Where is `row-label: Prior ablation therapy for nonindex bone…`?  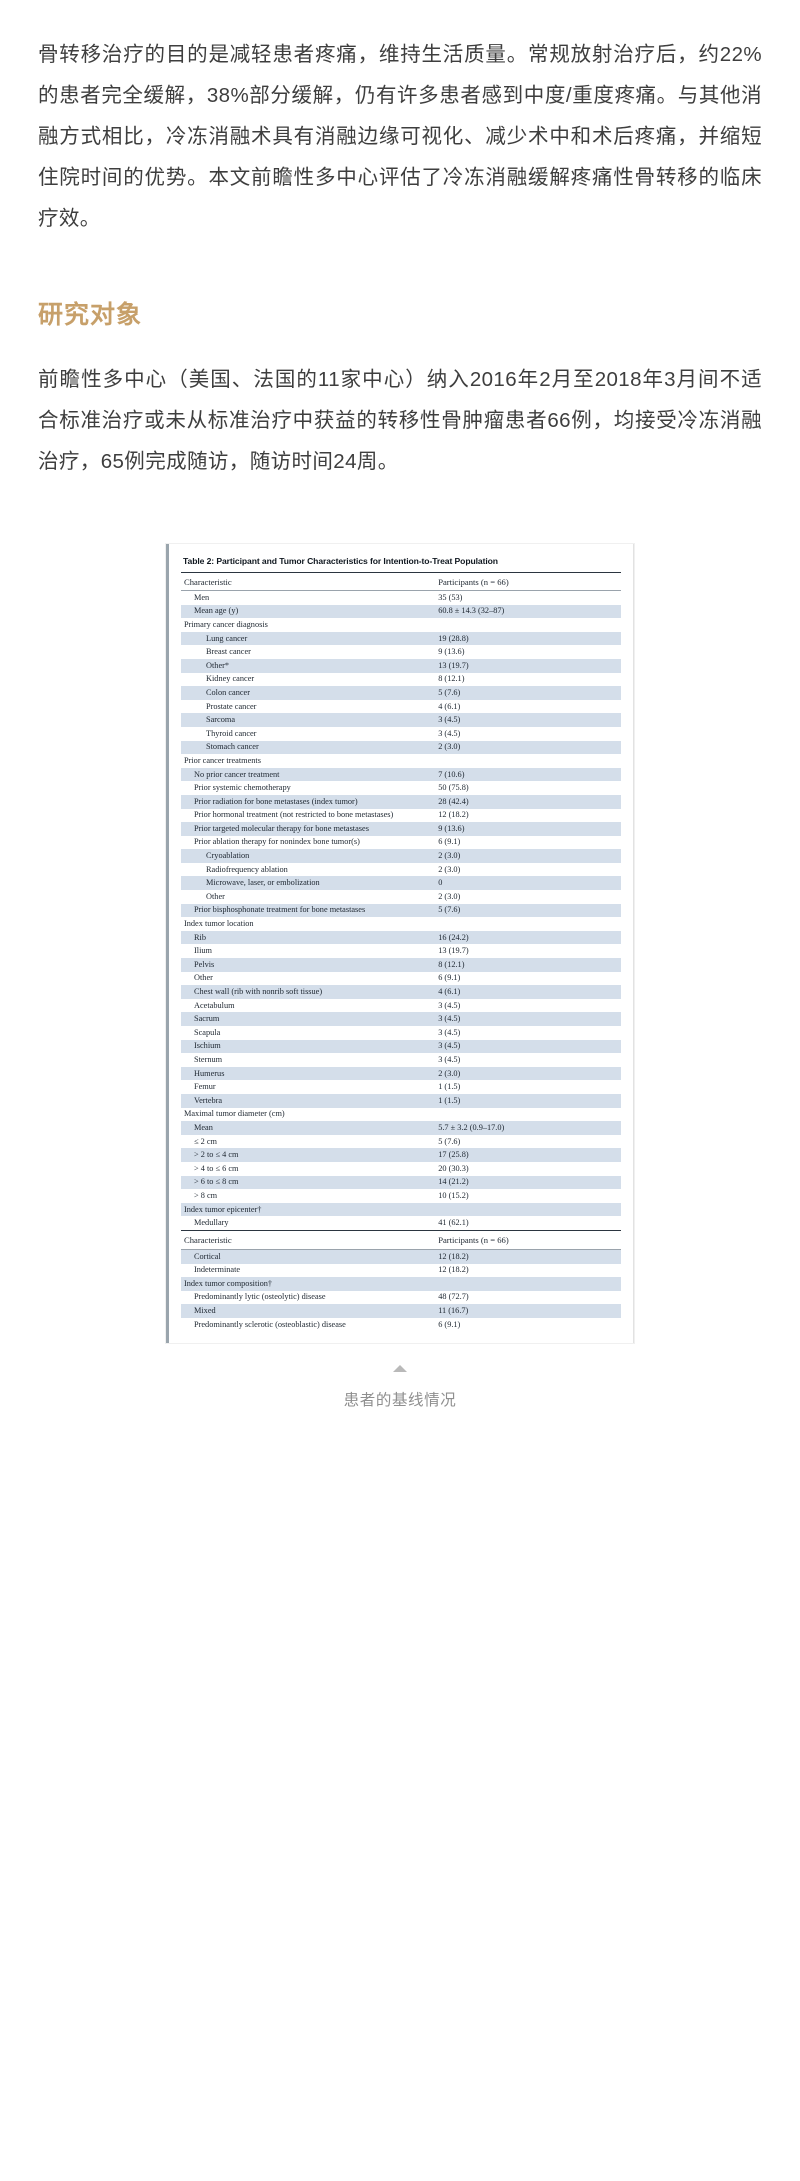 row-label: Prior ablation therapy for nonindex bone… is located at coordinates (277, 842).